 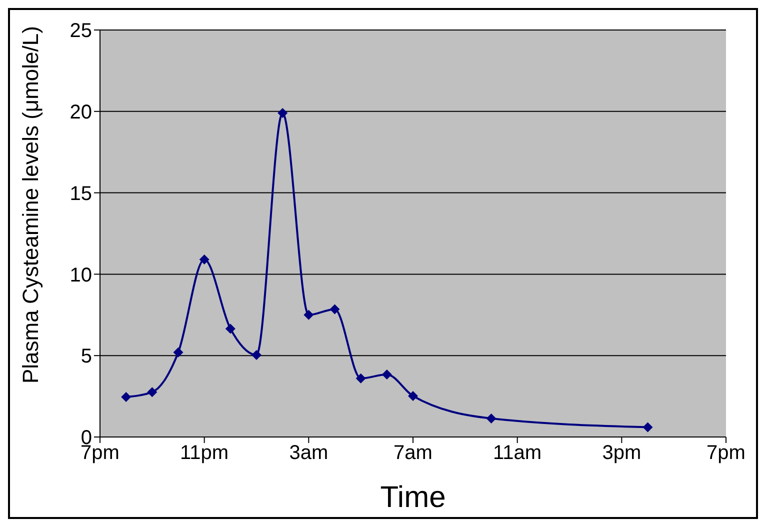 What do you see at coordinates (30, 205) in the screenshot?
I see `y-axis-title: Plasma Cysteamine levels (μmole/L)` at bounding box center [30, 205].